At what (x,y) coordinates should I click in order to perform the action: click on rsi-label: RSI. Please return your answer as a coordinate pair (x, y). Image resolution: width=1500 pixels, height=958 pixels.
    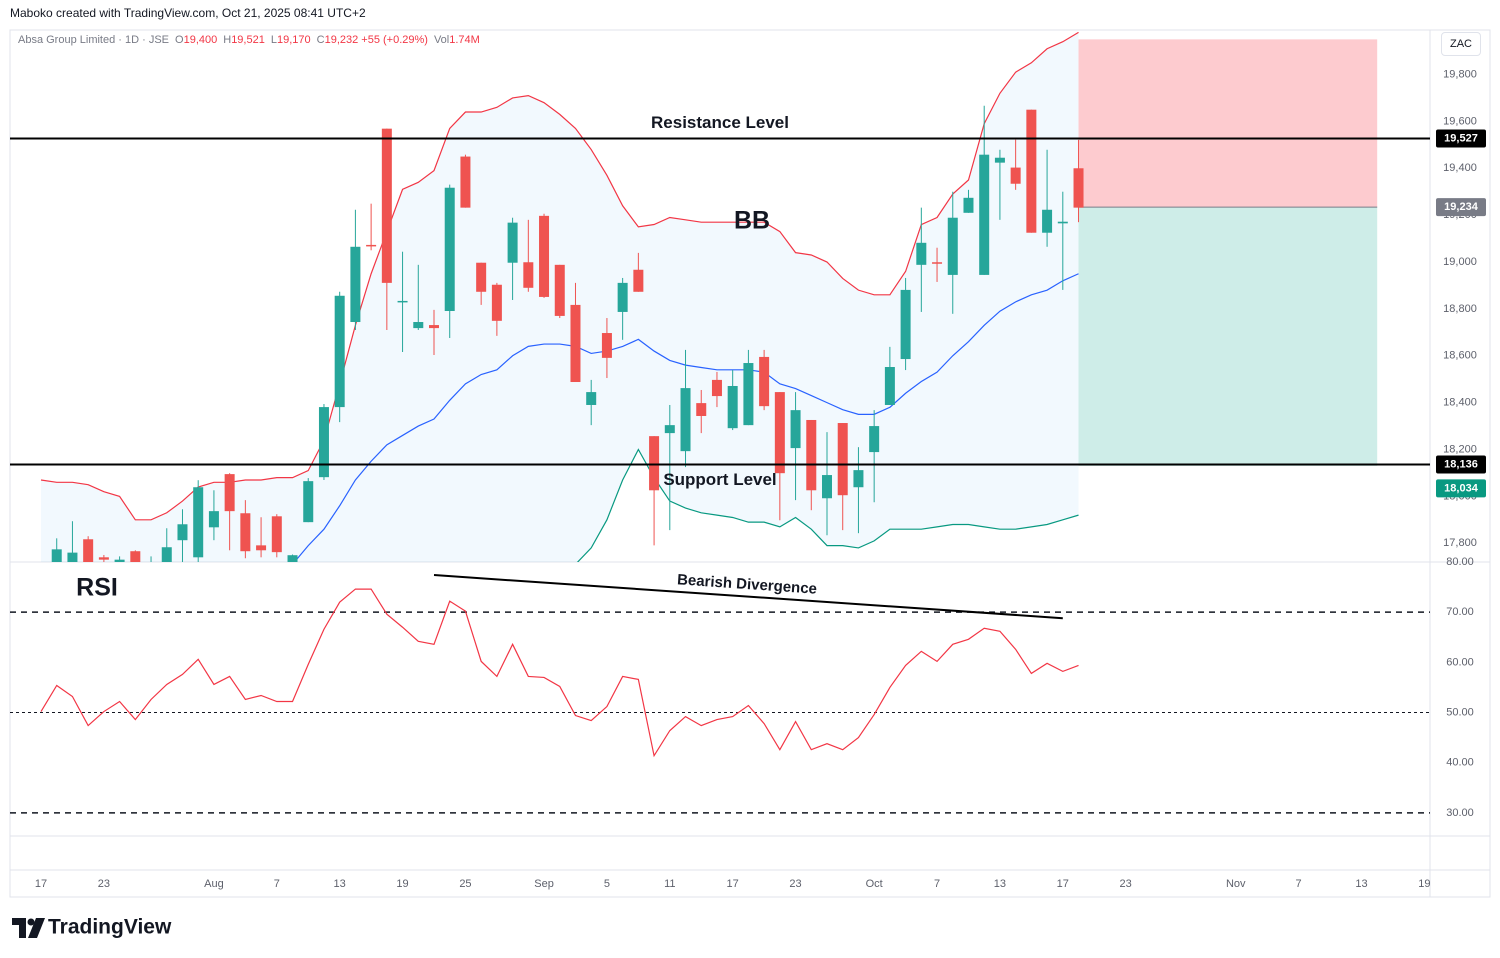
    Looking at the image, I should click on (97, 588).